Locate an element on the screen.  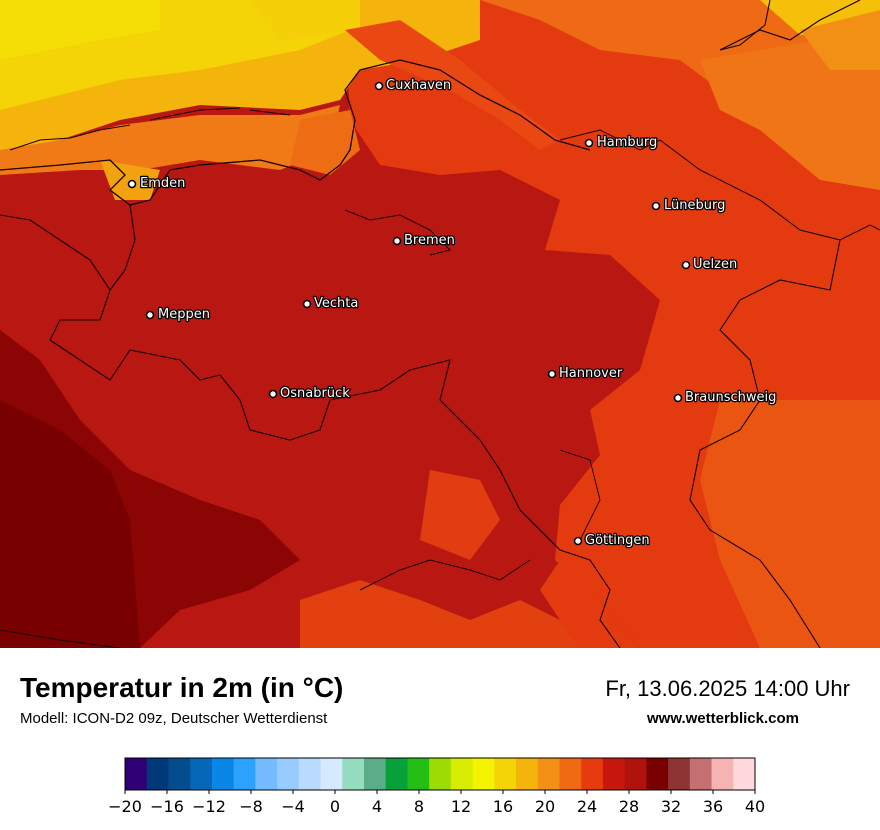
city-label: Cuxhaven is located at coordinates (418, 85).